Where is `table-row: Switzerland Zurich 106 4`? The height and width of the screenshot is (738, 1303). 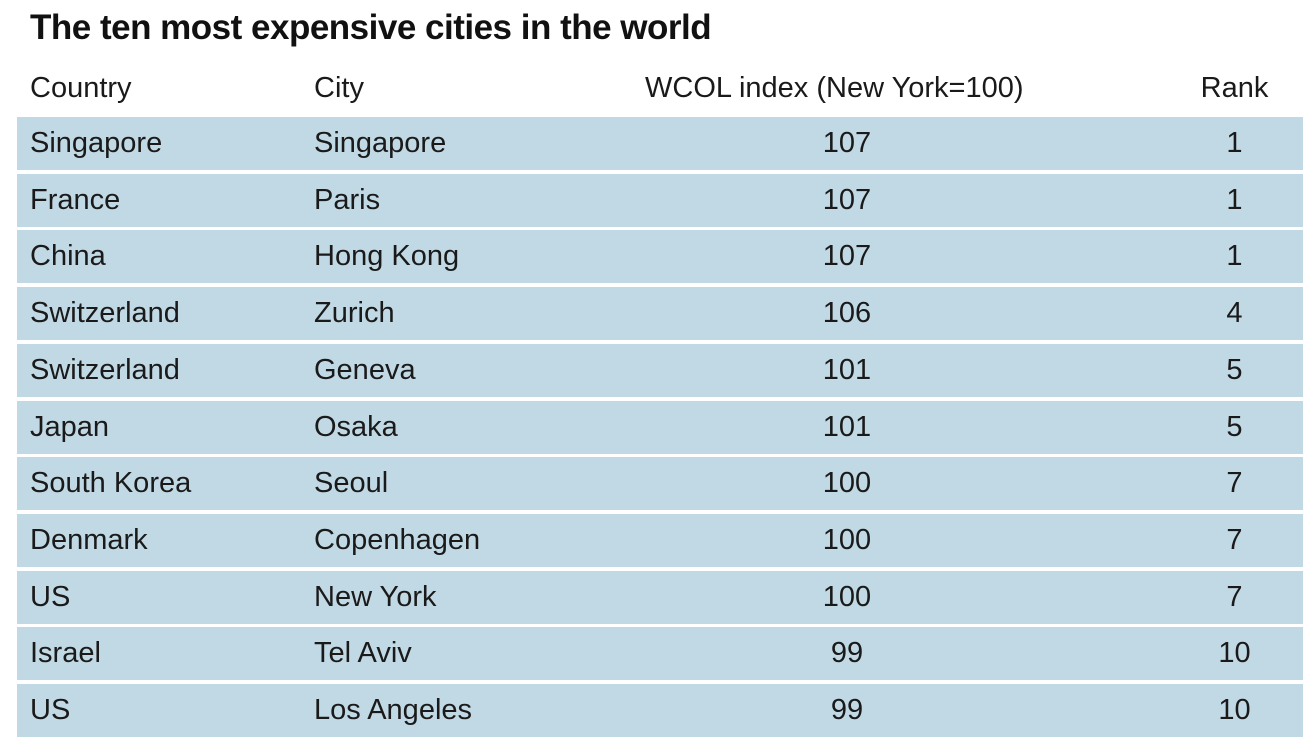 table-row: Switzerland Zurich 106 4 is located at coordinates (660, 314).